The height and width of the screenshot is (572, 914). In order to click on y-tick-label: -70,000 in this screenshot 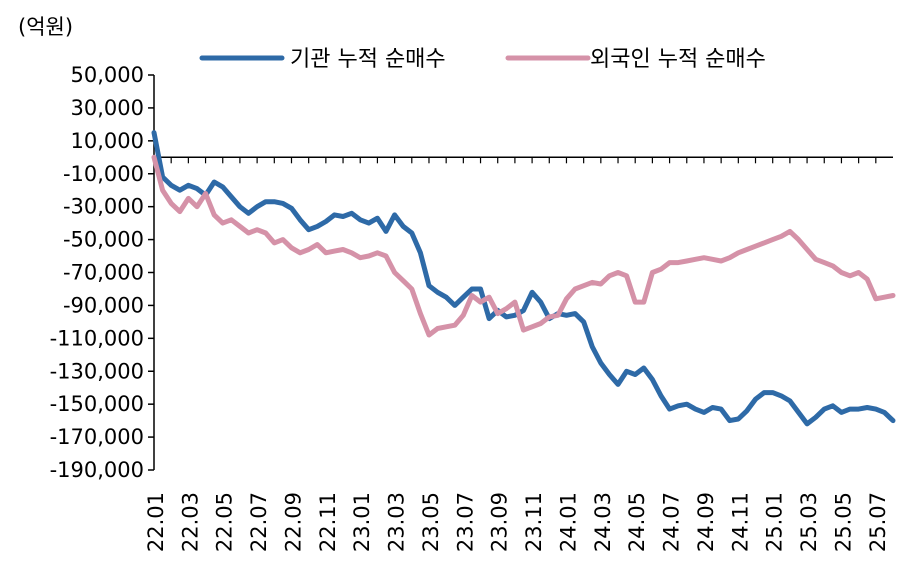, I will do `click(103, 273)`.